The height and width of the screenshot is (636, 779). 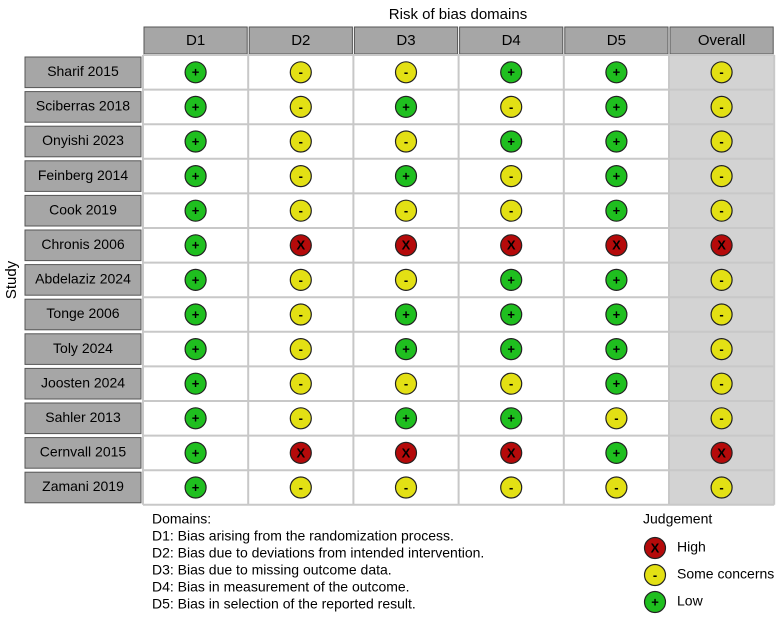 I want to click on column-header: D2, so click(x=300, y=40).